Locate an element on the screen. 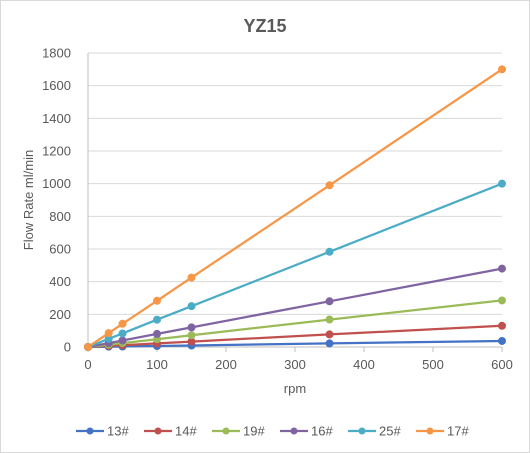 The image size is (530, 453). x-tick-label: 100 is located at coordinates (157, 364).